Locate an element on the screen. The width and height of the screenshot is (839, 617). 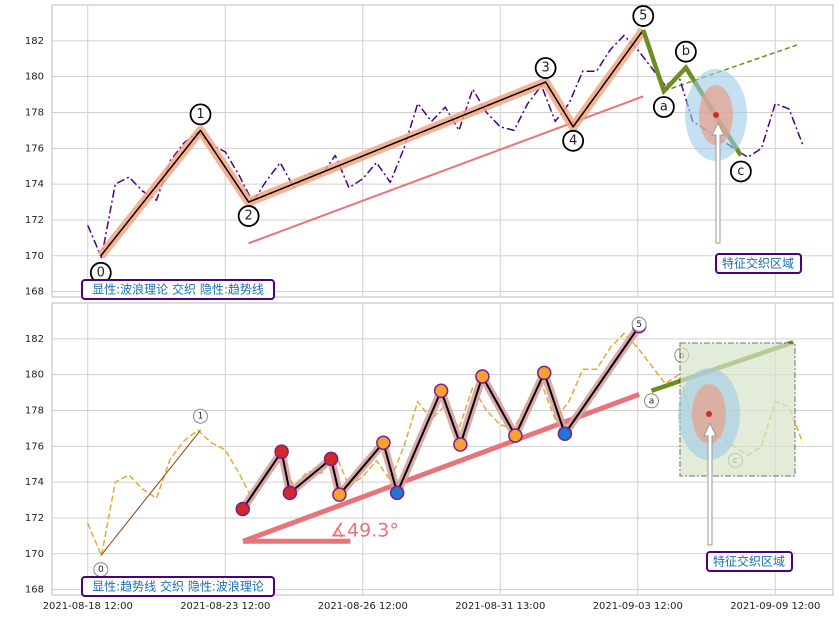
wave-label: 2 is located at coordinates (248, 216).